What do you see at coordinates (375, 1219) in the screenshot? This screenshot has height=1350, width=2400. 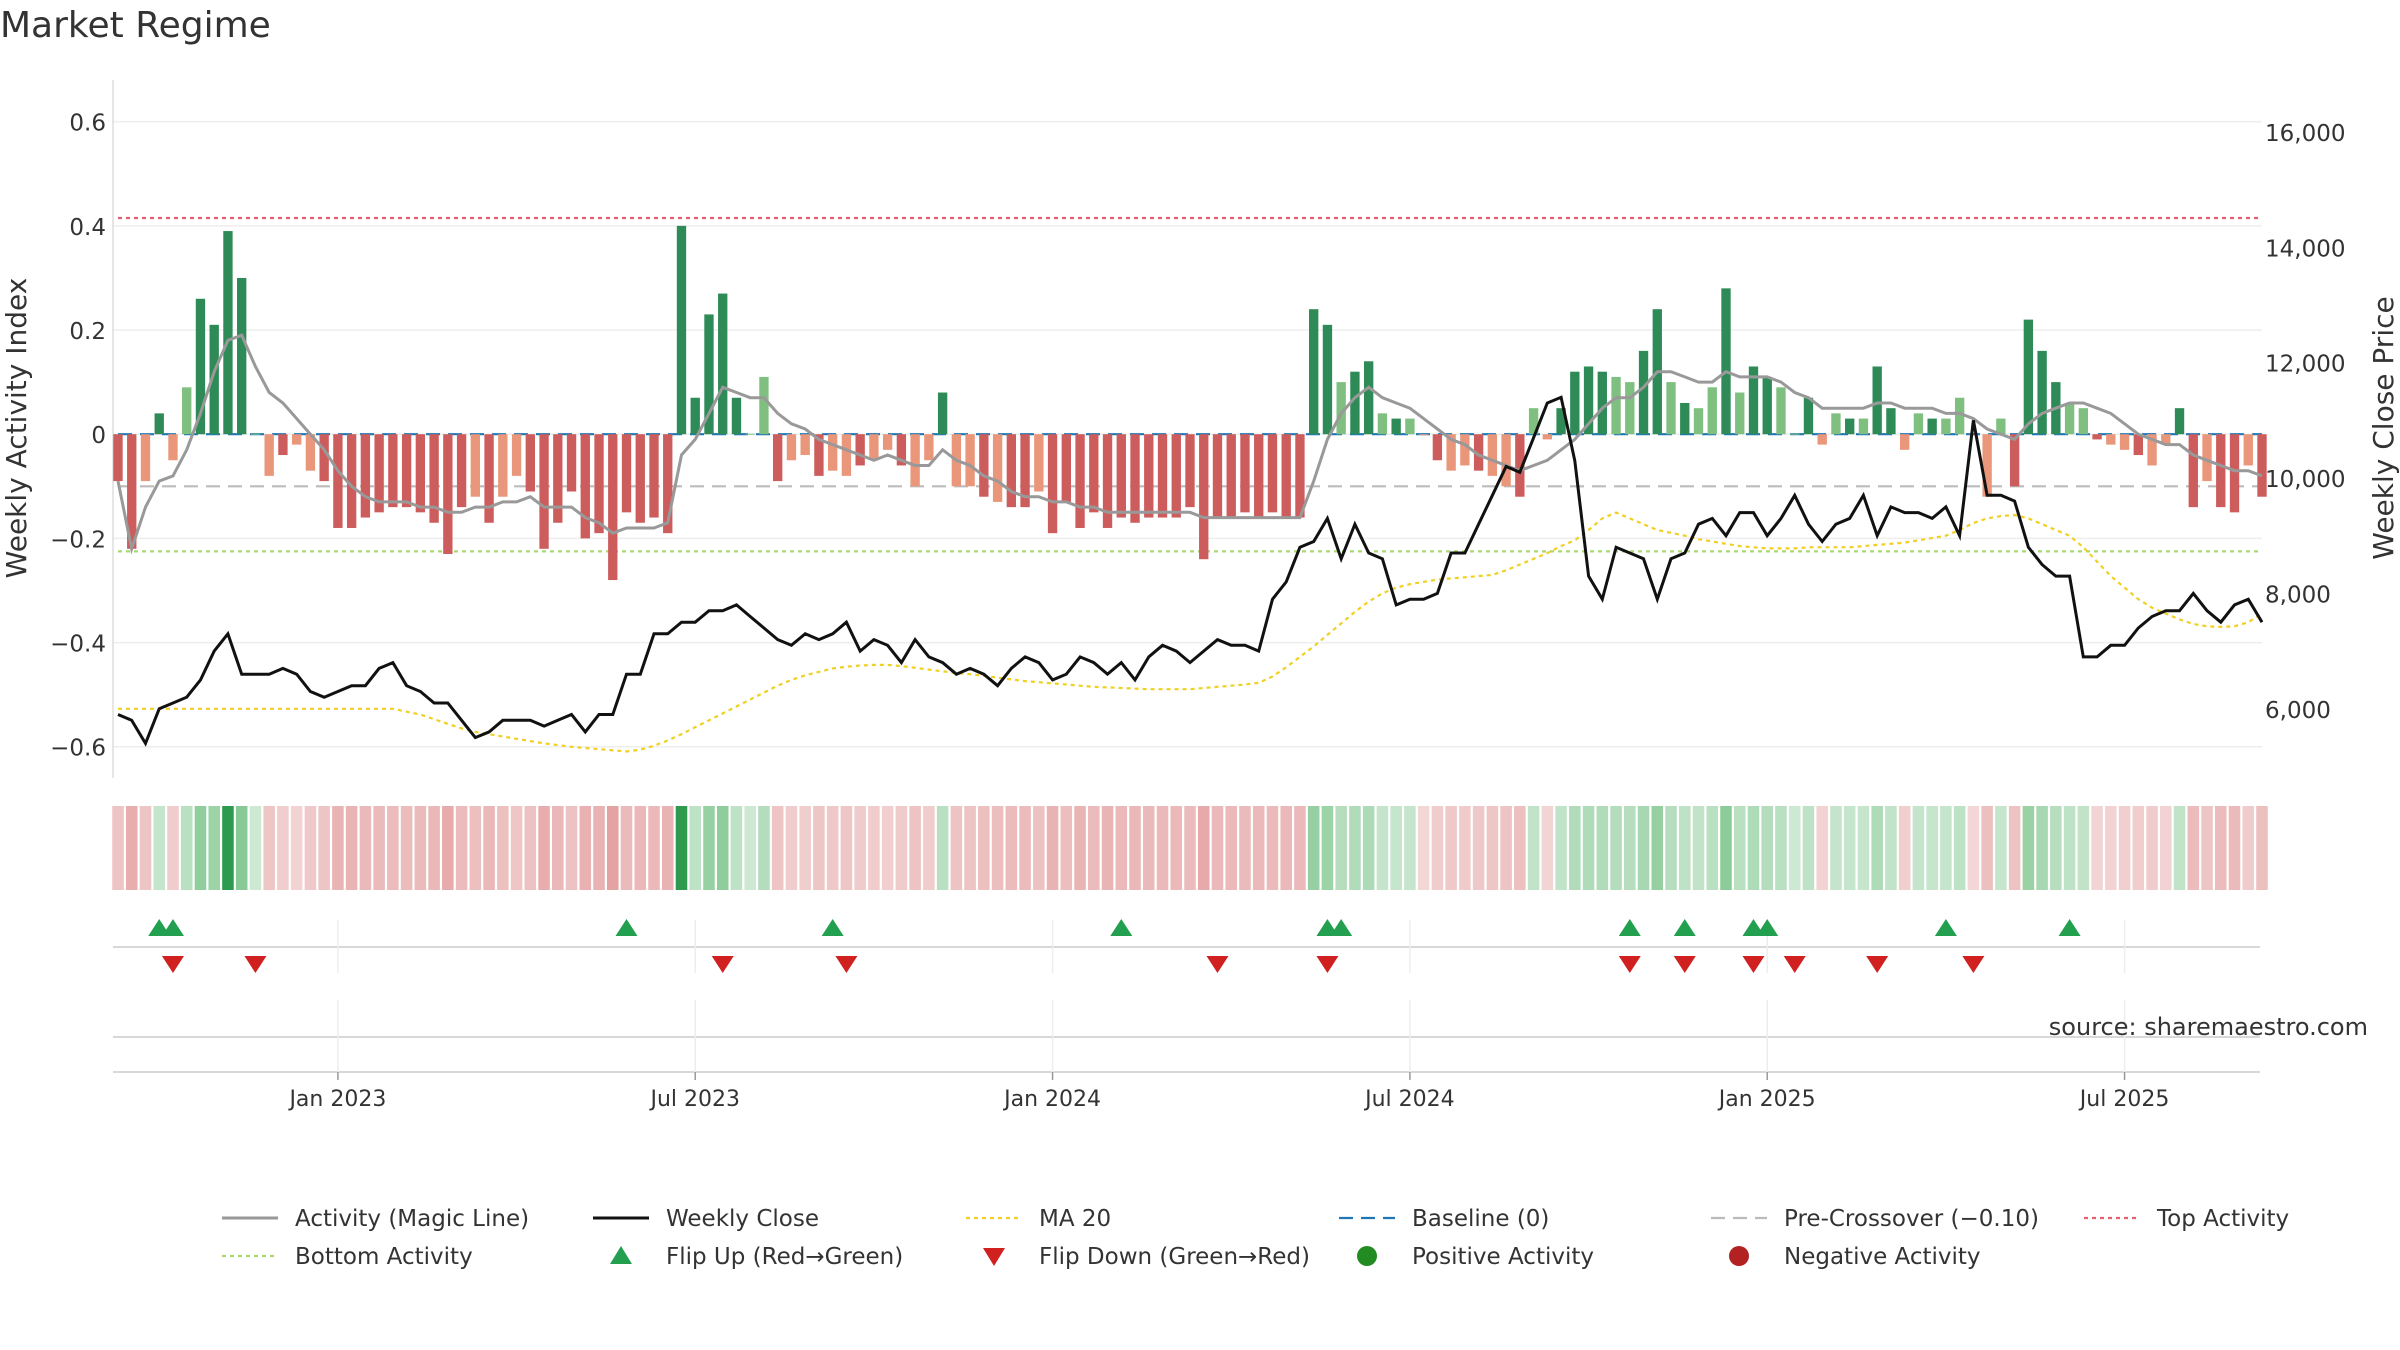 I see `legend-item: Activity (Magic Line)` at bounding box center [375, 1219].